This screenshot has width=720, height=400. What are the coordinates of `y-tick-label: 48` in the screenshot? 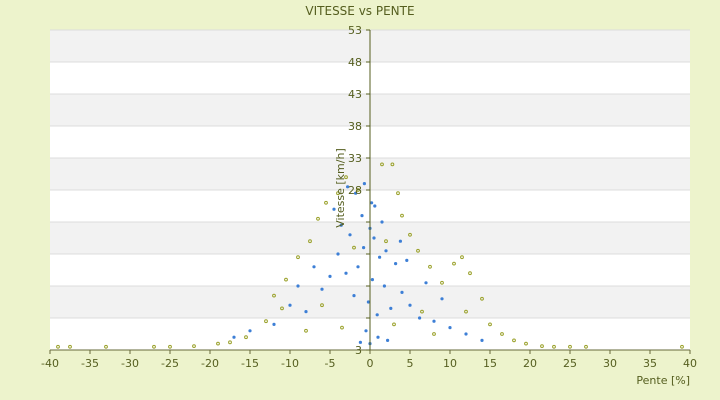 It's located at (355, 62).